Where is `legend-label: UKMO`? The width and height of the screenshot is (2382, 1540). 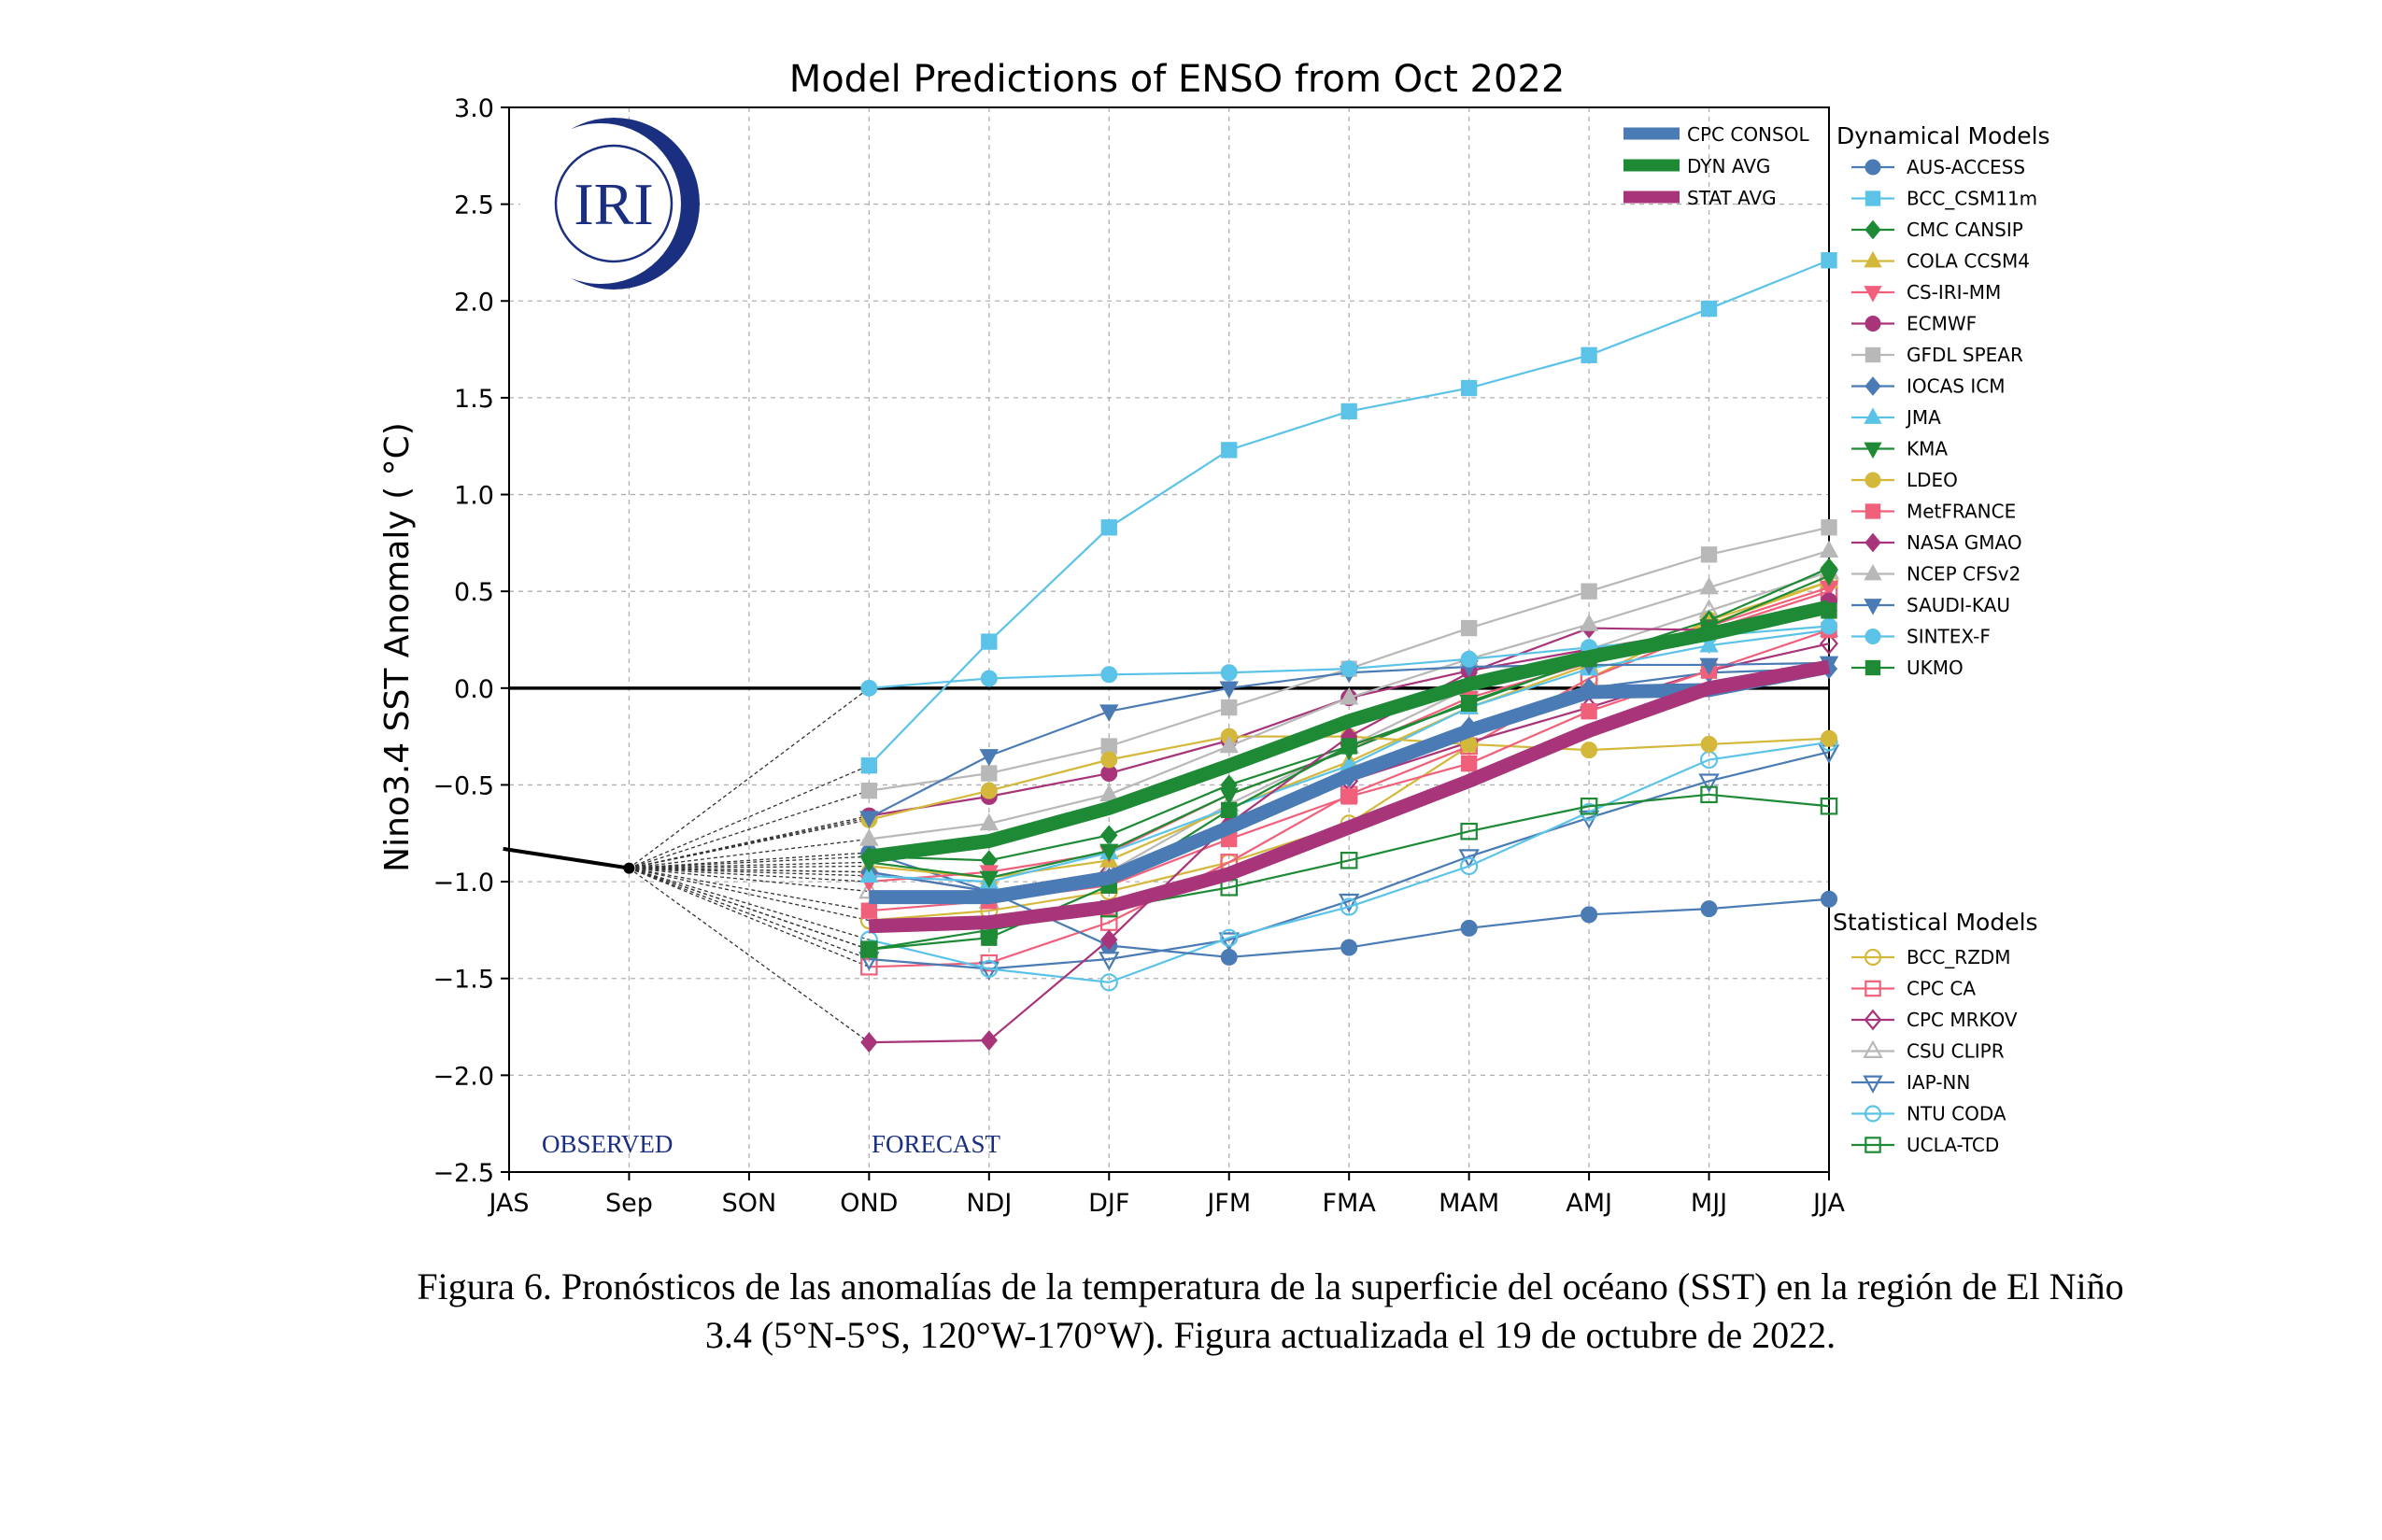 legend-label: UKMO is located at coordinates (1935, 668).